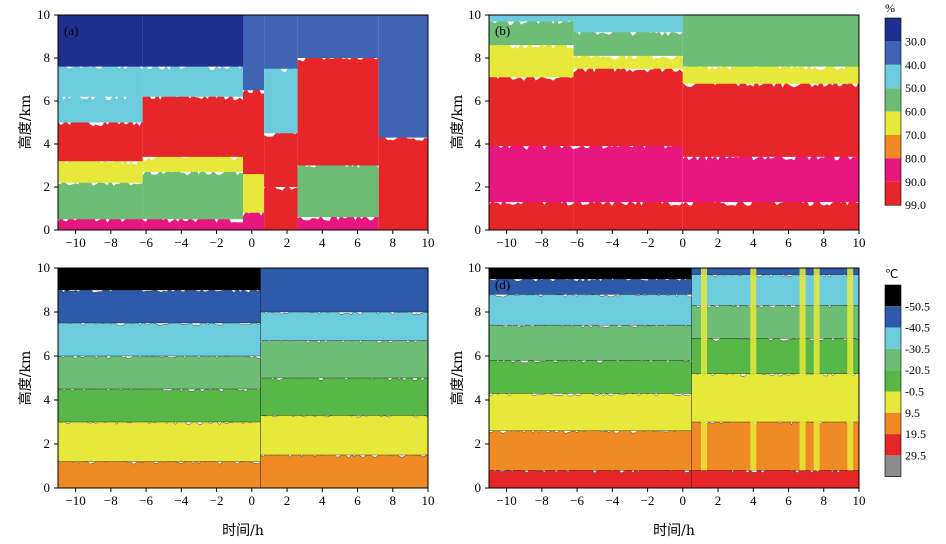  What do you see at coordinates (914, 392) in the screenshot?
I see `colorbar-label: -0.5` at bounding box center [914, 392].